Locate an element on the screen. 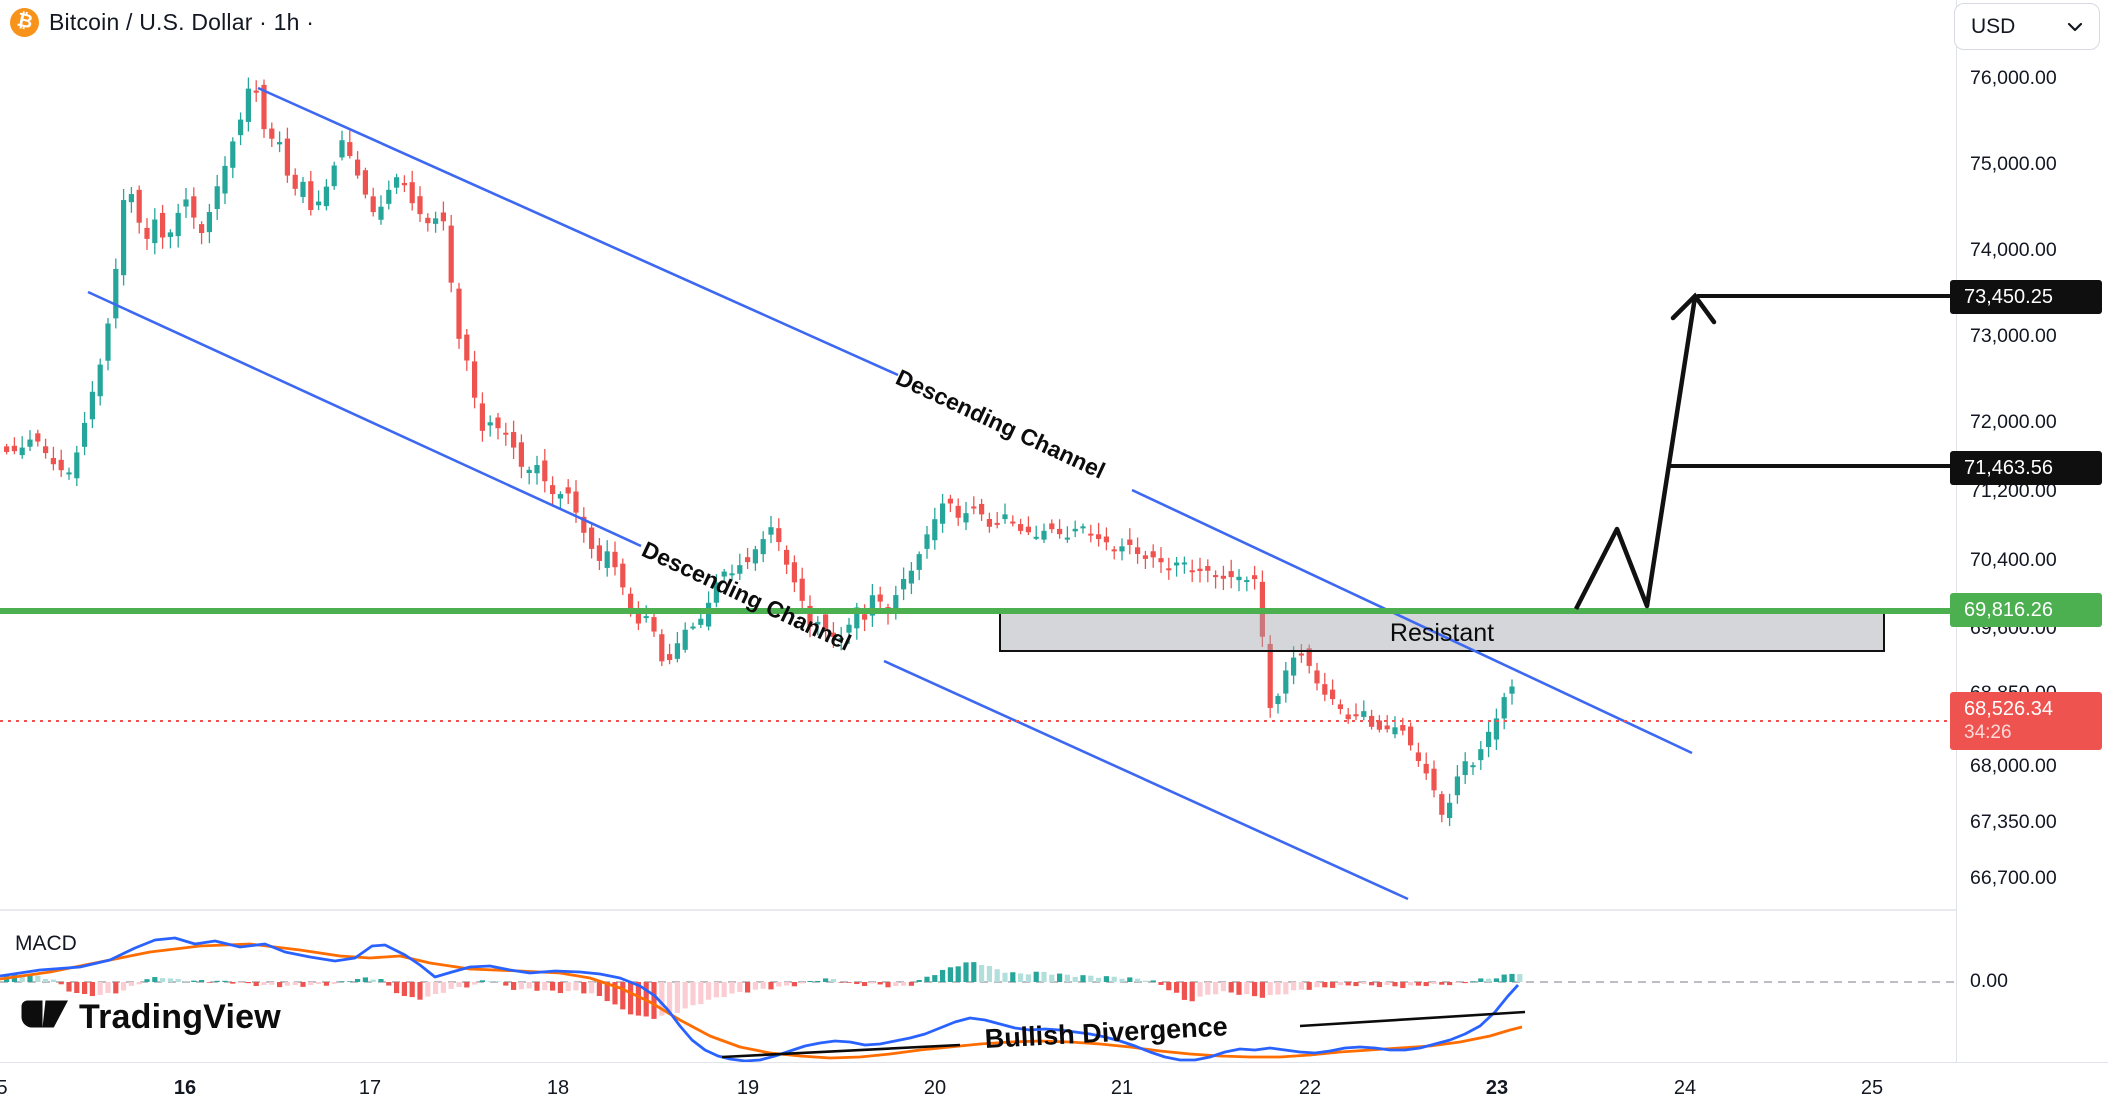  symbol-header: ₿ Bitcoin / U.S. Dollar · 1h · is located at coordinates (162, 22).